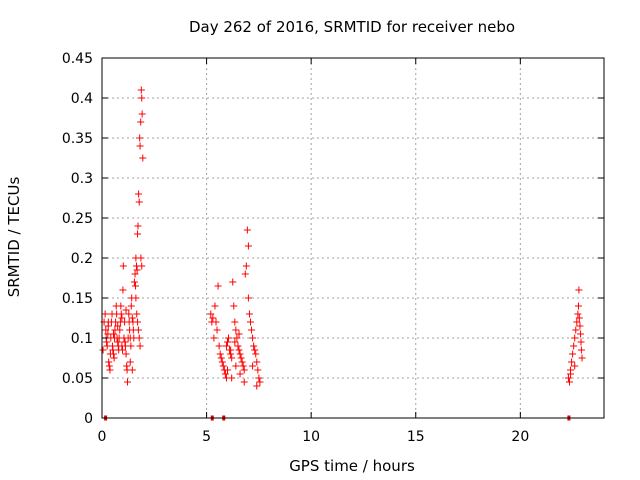  Describe the element at coordinates (520, 437) in the screenshot. I see `x-tick-label: 20` at that location.